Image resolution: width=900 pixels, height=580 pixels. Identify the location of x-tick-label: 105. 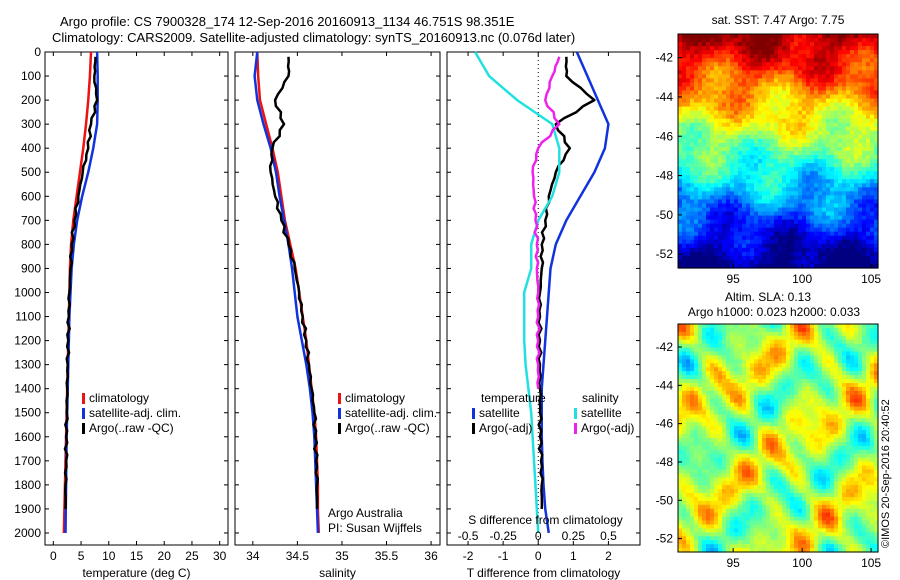
(871, 279).